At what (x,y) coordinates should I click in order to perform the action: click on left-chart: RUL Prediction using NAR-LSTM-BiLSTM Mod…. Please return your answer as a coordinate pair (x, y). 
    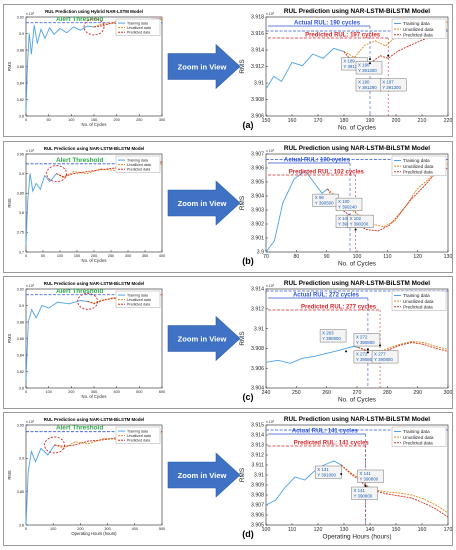
    Looking at the image, I should click on (86, 204).